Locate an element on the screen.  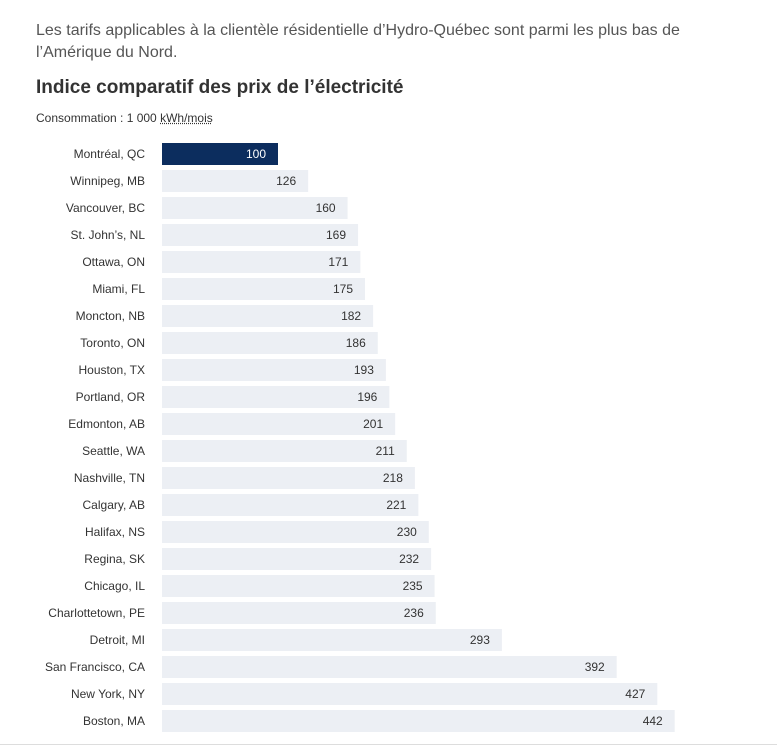
value-label: 169 is located at coordinates (336, 235).